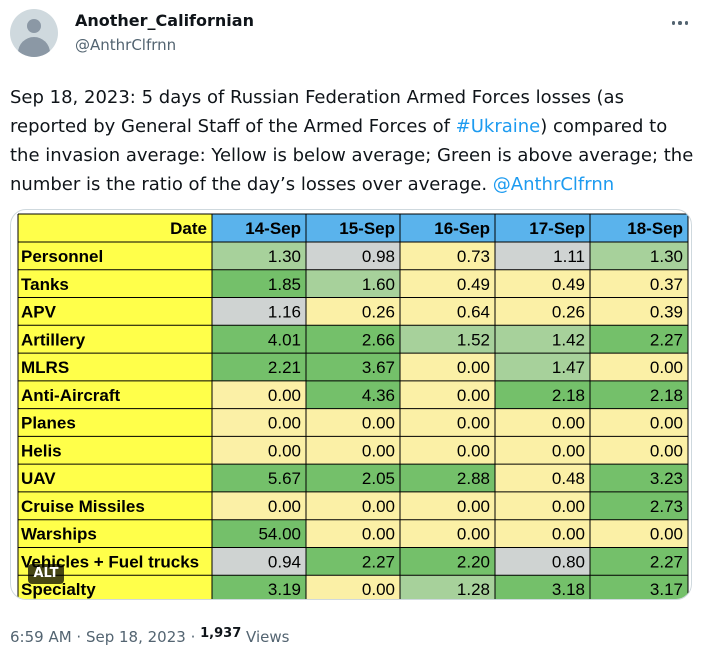  Describe the element at coordinates (569, 256) in the screenshot. I see `value-text: 1.11` at that location.